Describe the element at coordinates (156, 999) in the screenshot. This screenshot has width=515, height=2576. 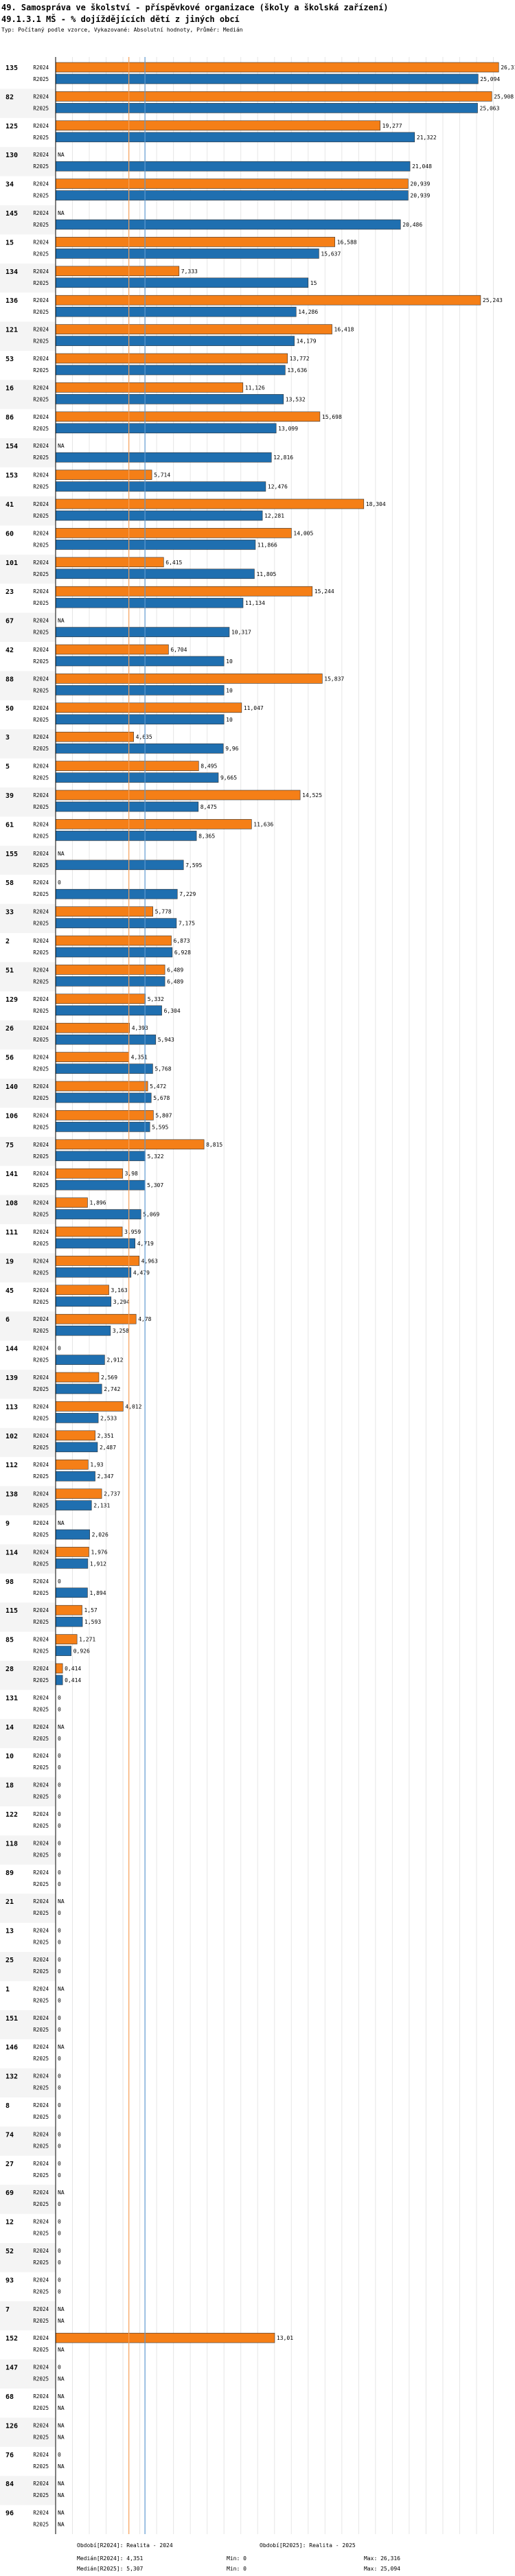
I see `data-label: 5,332` at that location.